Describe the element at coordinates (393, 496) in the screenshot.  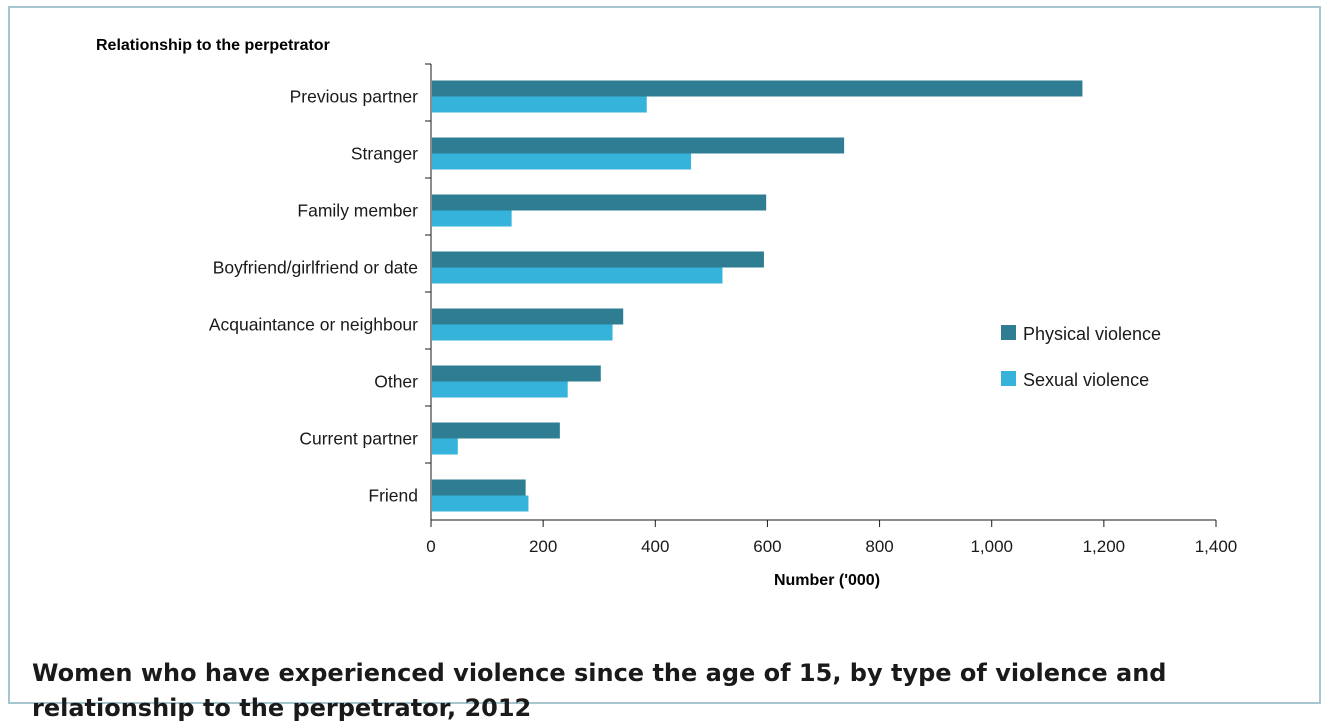
I see `category-label-friend: Friend` at that location.